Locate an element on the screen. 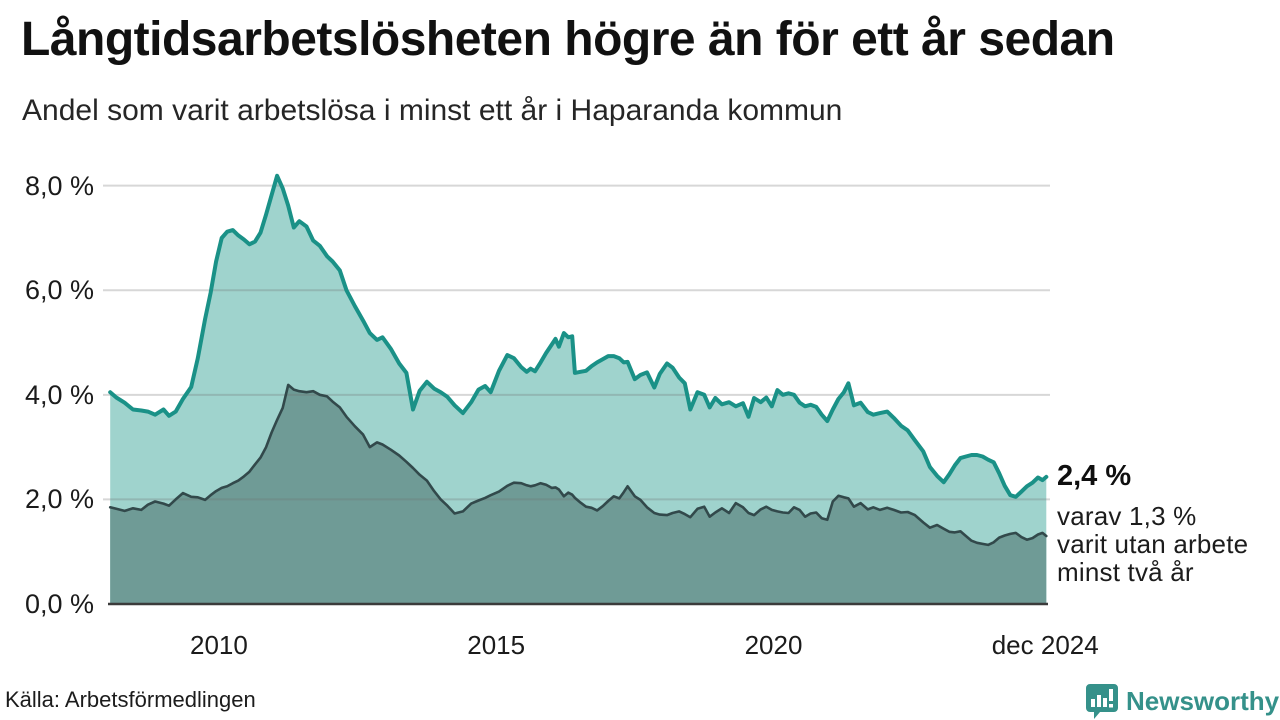 The height and width of the screenshot is (720, 1280). source-credit: Källa: Arbetsförmedlingen is located at coordinates (130, 699).